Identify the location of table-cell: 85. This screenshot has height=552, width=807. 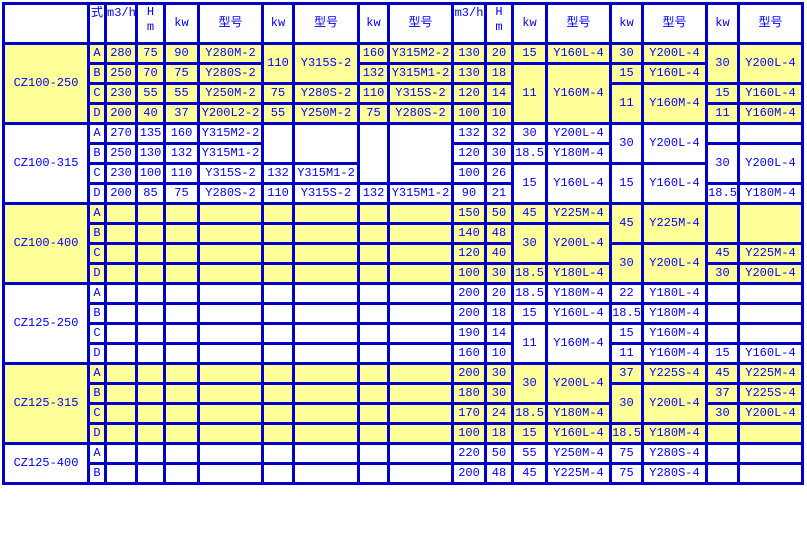
(150, 193).